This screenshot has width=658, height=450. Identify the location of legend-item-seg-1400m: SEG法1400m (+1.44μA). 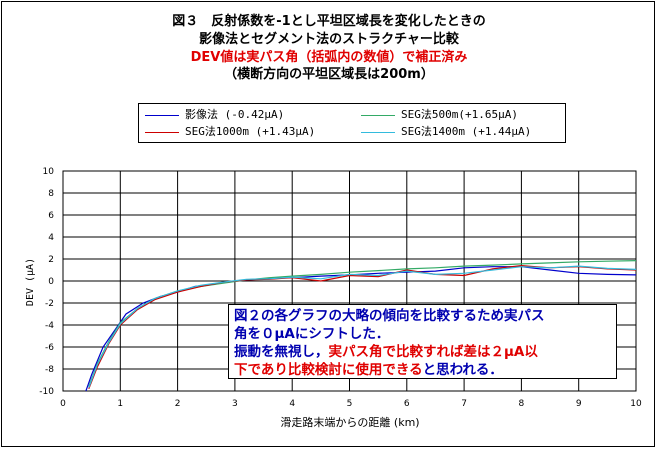
(446, 132).